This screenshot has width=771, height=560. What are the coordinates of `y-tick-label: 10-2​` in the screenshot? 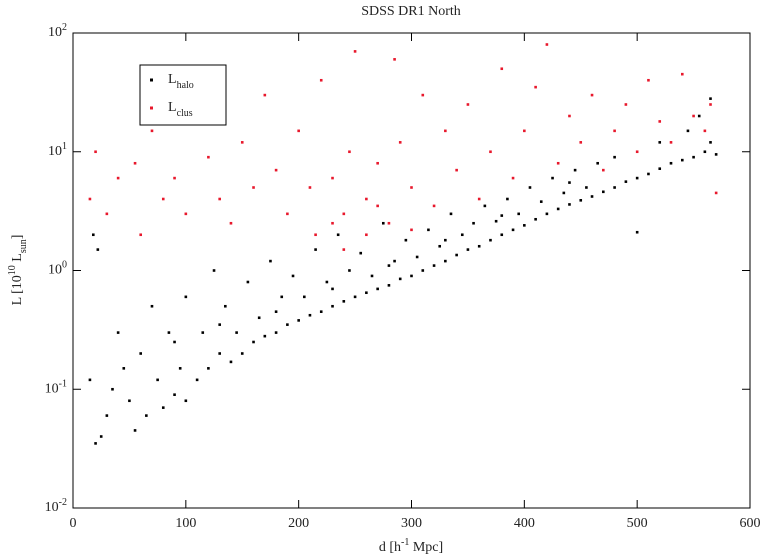 It's located at (56, 506).